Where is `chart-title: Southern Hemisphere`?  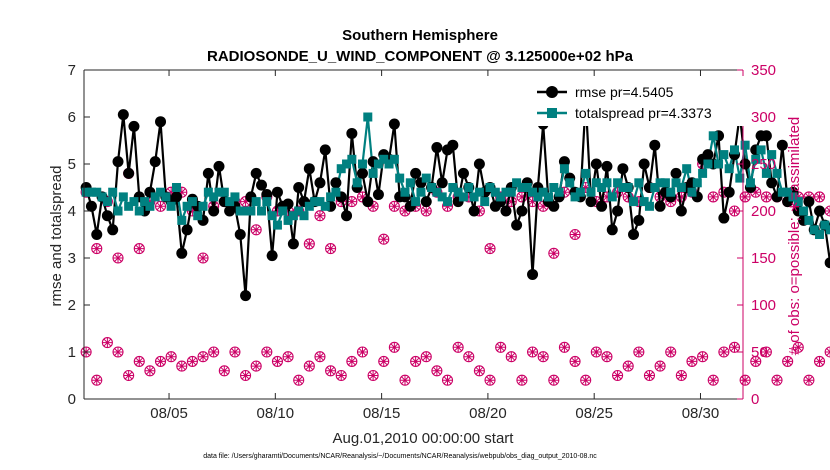
chart-title: Southern Hemisphere is located at coordinates (420, 35).